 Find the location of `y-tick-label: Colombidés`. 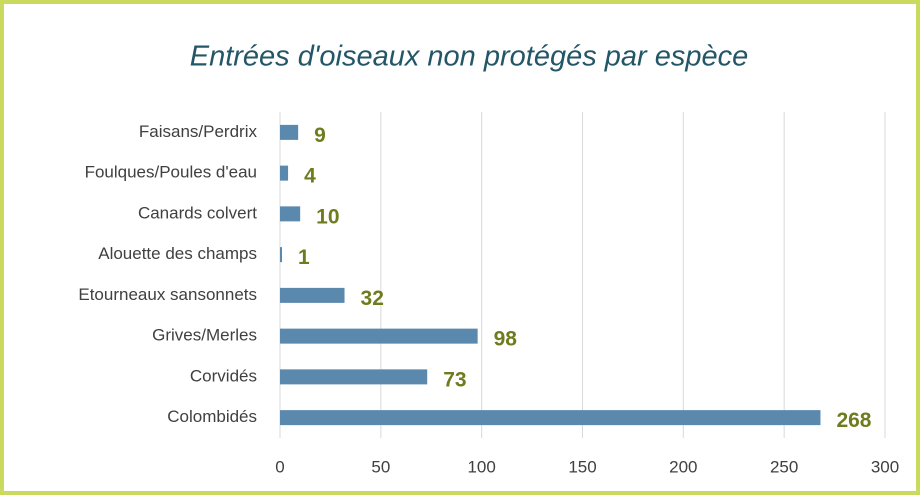

y-tick-label: Colombidés is located at coordinates (212, 416).